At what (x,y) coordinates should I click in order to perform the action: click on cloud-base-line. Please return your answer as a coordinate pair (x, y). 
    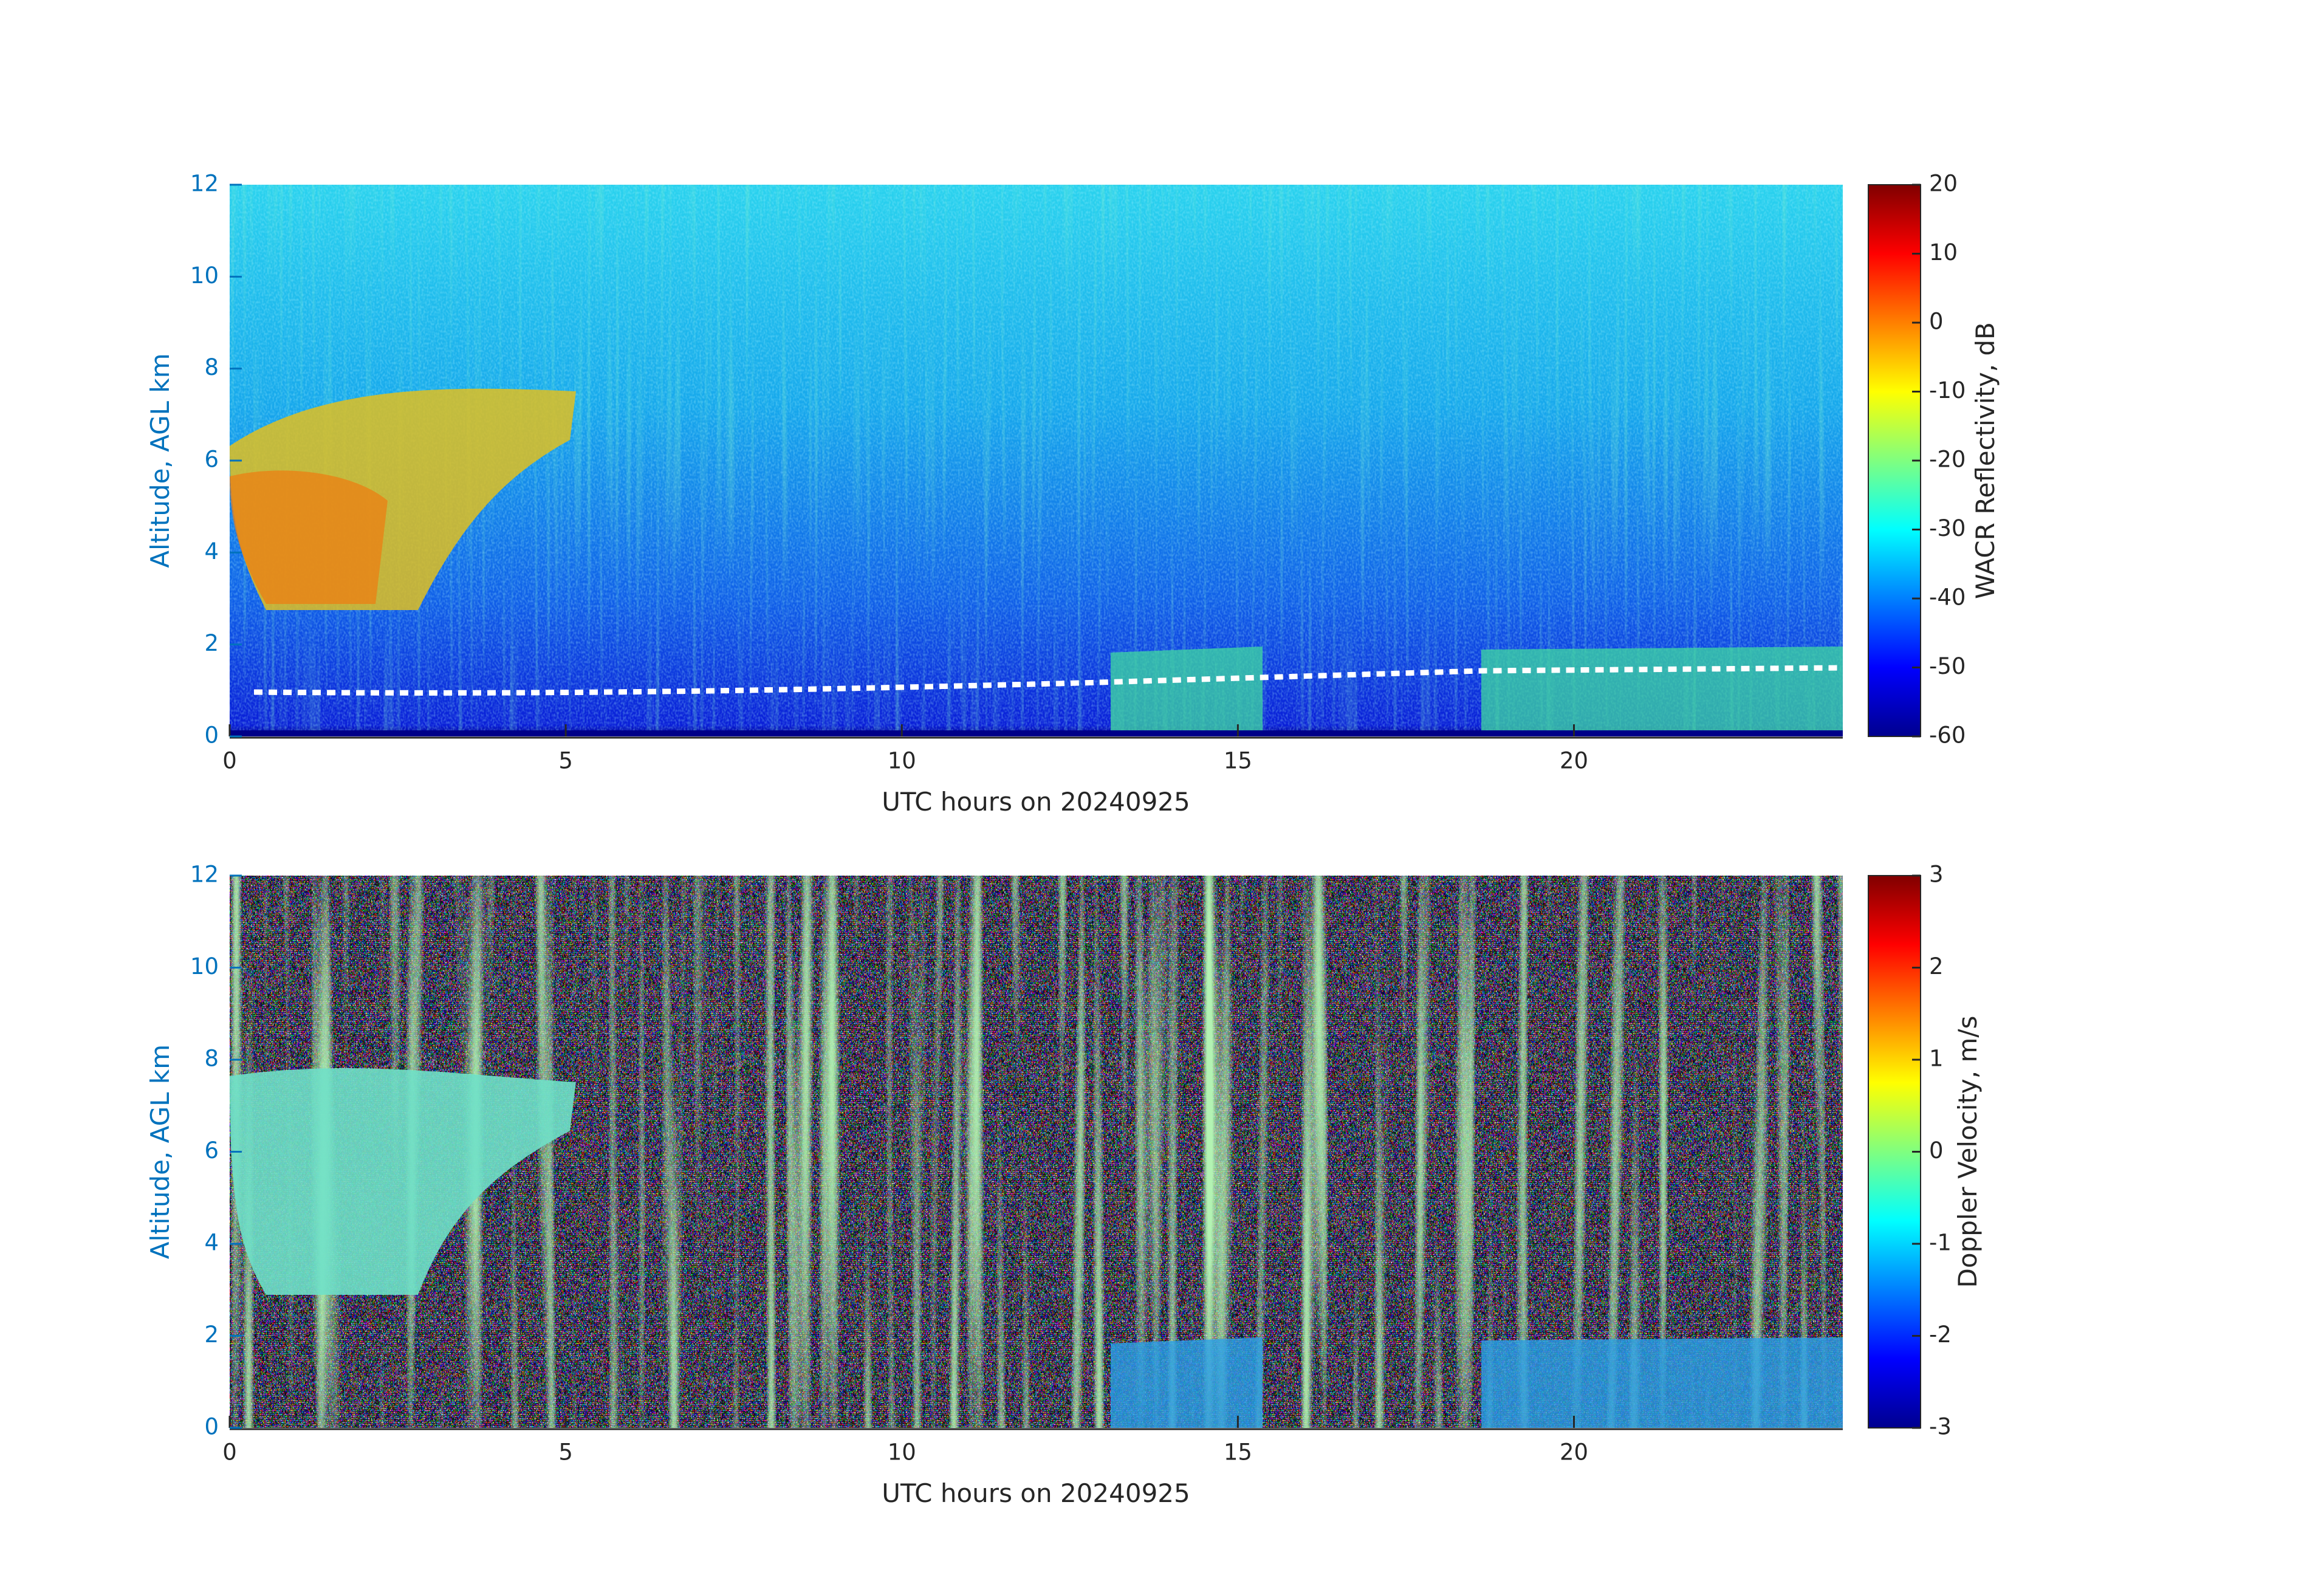
    Looking at the image, I should click on (1048, 680).